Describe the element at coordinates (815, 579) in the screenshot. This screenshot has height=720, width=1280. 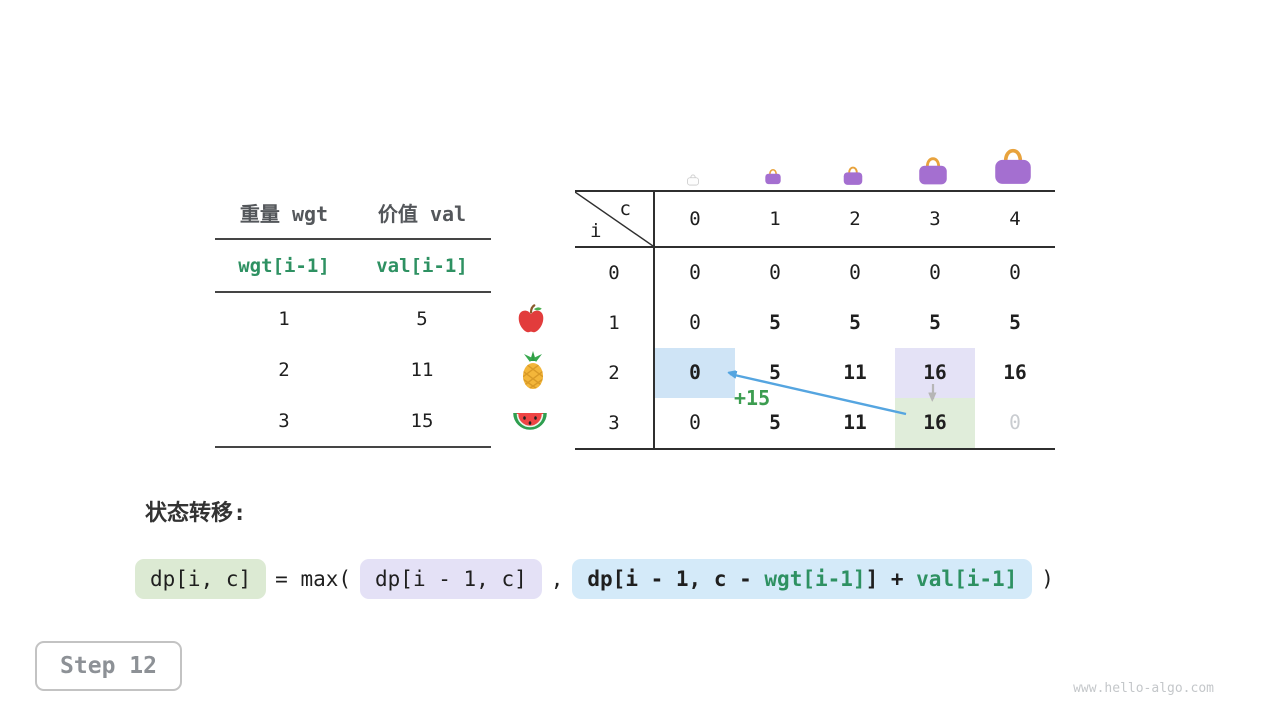
I see `formula-wgt-ref: wgt[i-1]` at that location.